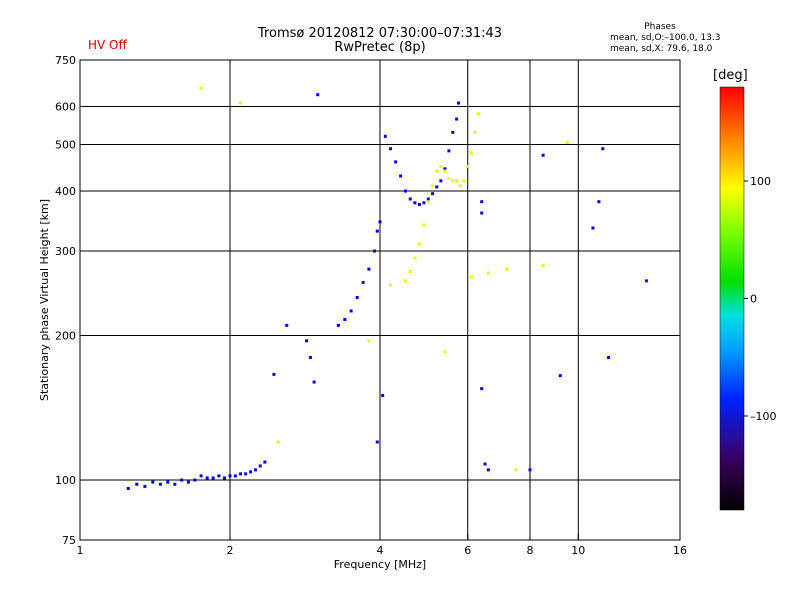 This screenshot has height=600, width=800. Describe the element at coordinates (530, 550) in the screenshot. I see `x-tick-label: 8` at that location.